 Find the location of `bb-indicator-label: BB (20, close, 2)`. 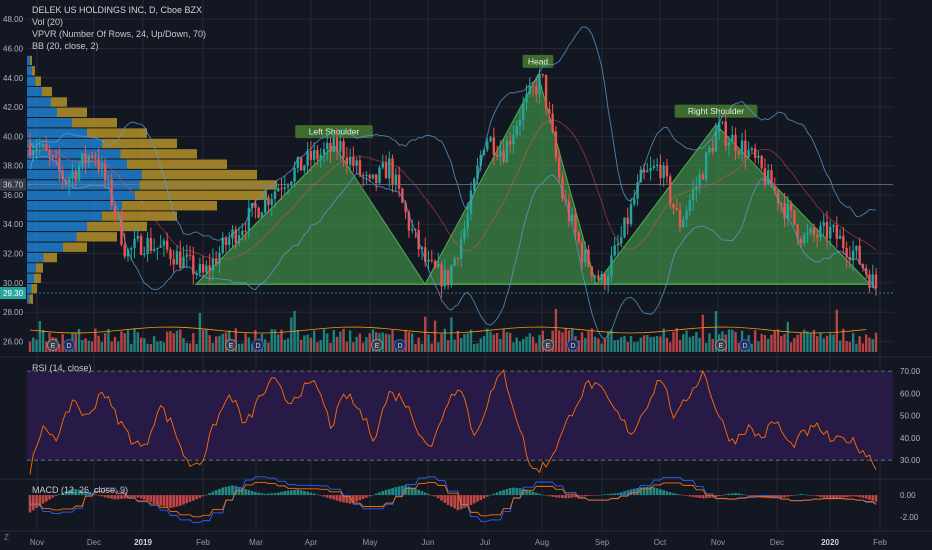

bb-indicator-label: BB (20, close, 2) is located at coordinates (65, 46).